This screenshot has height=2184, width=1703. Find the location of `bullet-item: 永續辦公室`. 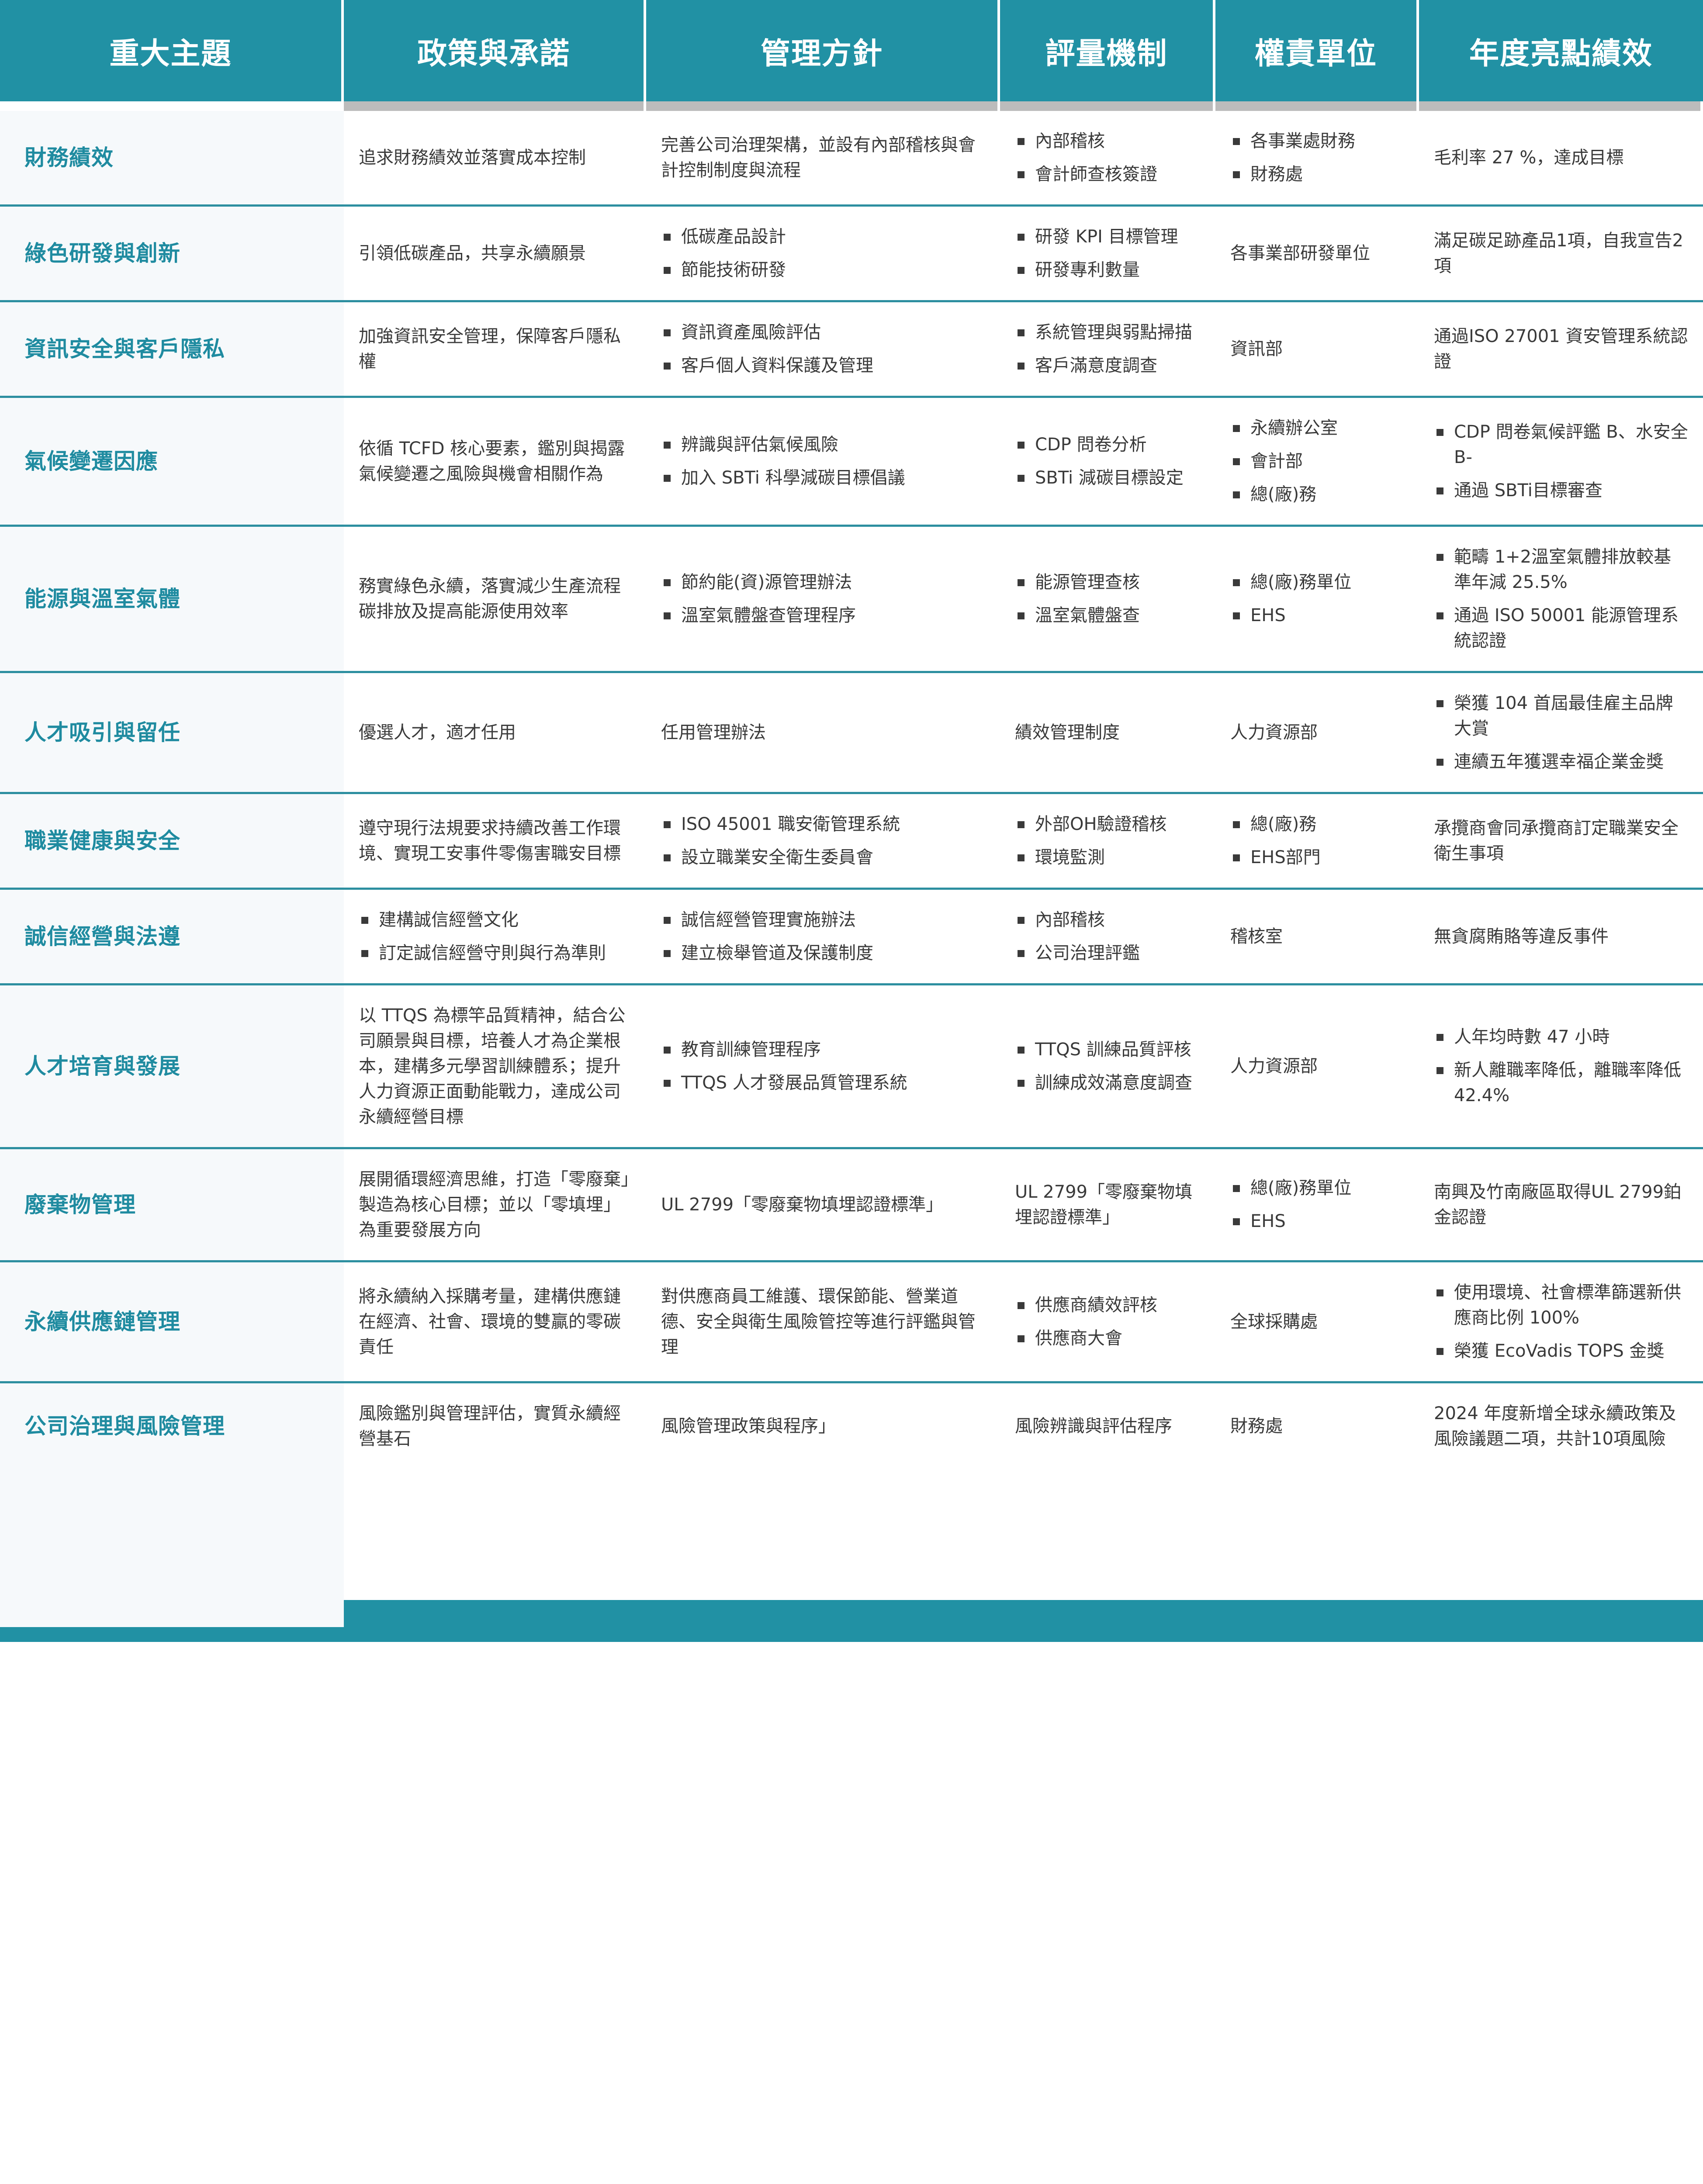

bullet-item: 永續辦公室 is located at coordinates (1317, 428).